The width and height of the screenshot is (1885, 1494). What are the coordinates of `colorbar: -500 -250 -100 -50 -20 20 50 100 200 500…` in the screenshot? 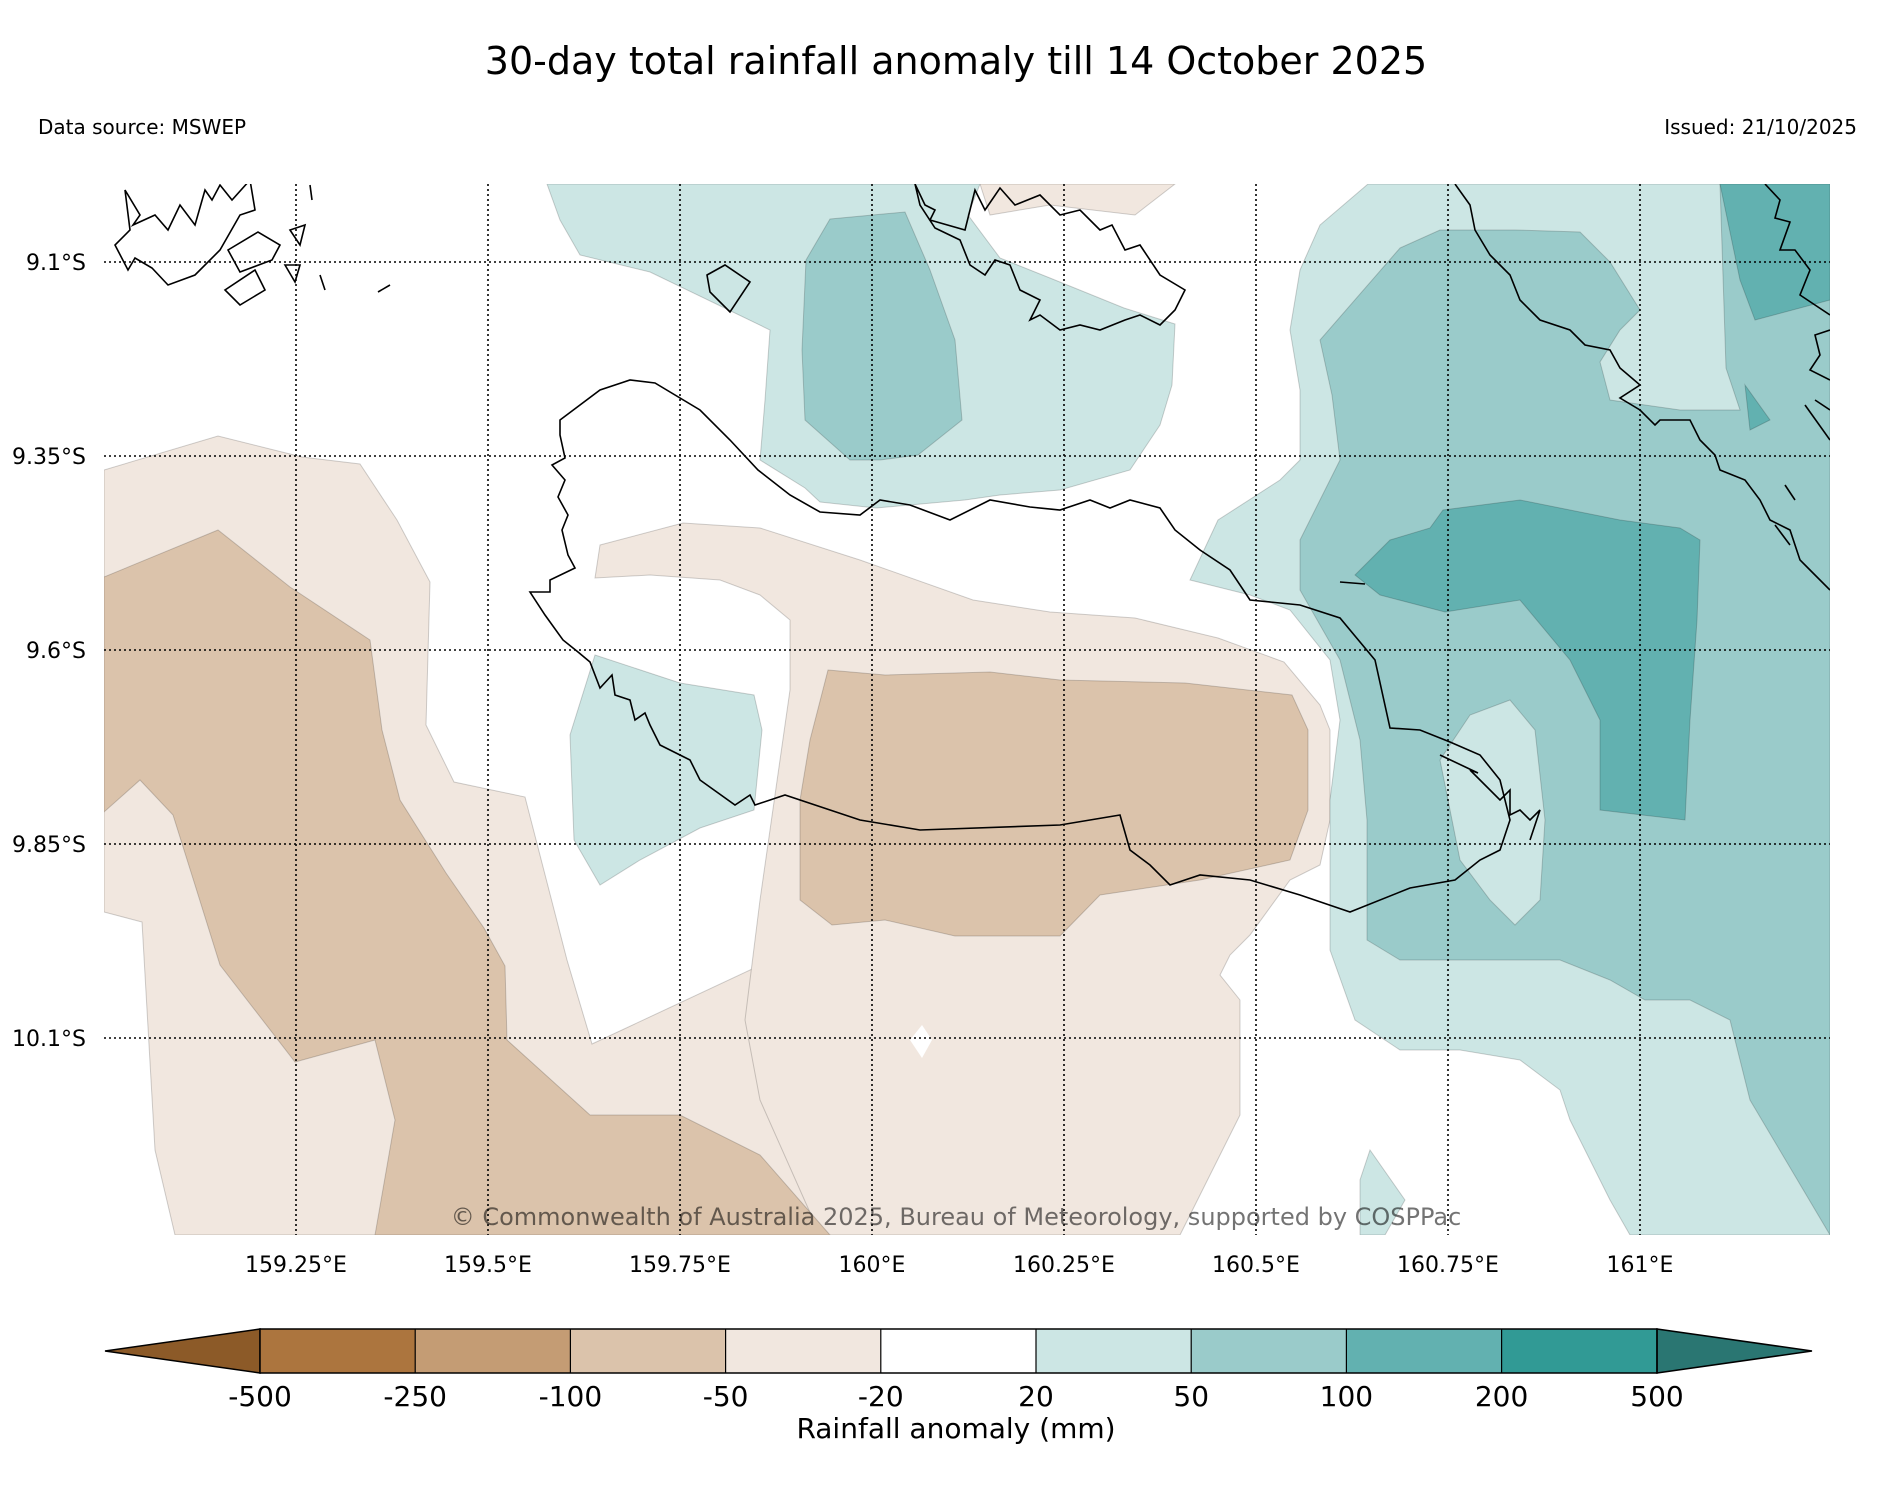 It's located at (958, 1386).